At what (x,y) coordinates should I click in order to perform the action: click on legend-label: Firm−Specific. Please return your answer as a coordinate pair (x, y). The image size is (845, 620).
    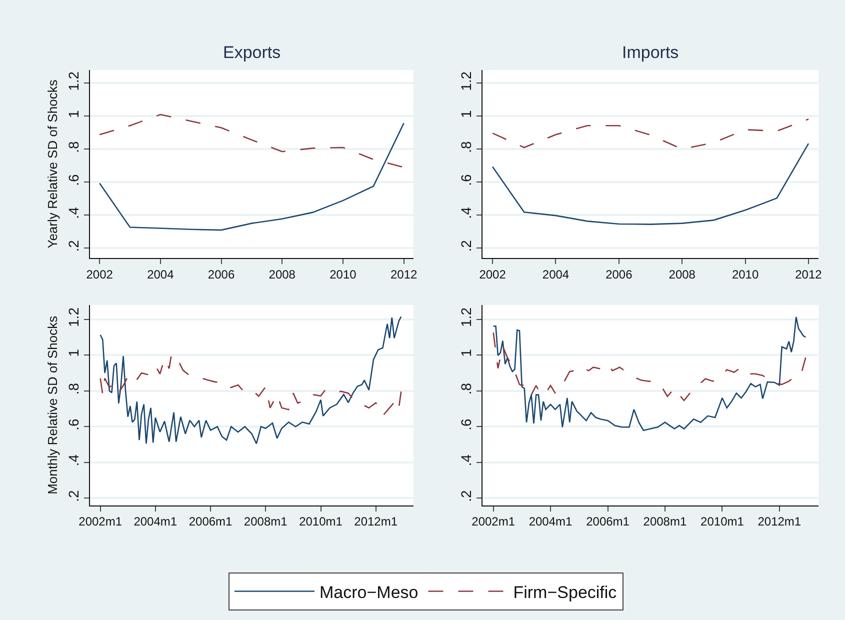
    Looking at the image, I should click on (565, 592).